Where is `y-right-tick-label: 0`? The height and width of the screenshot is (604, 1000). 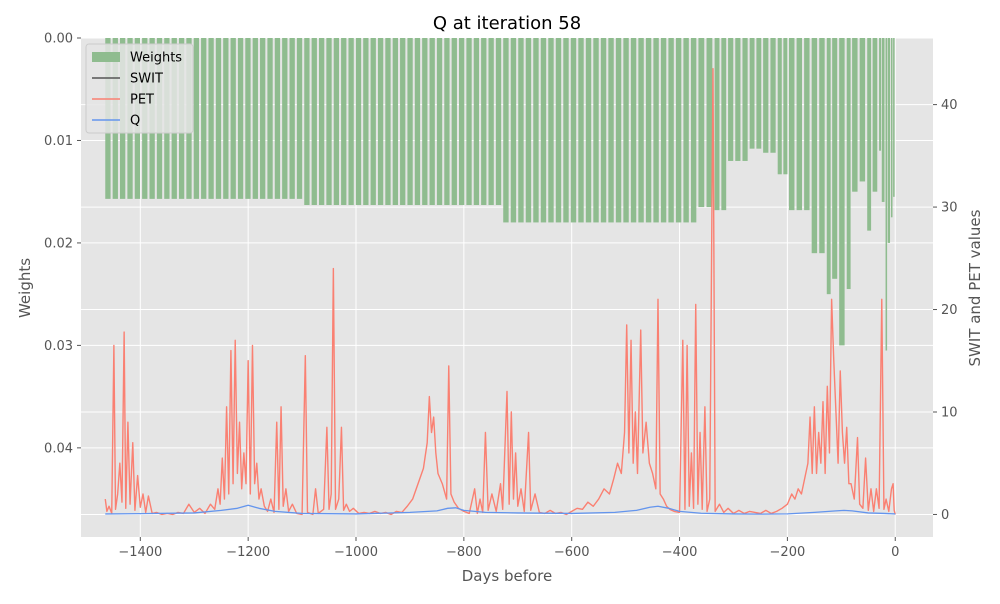
y-right-tick-label: 0 is located at coordinates (945, 515).